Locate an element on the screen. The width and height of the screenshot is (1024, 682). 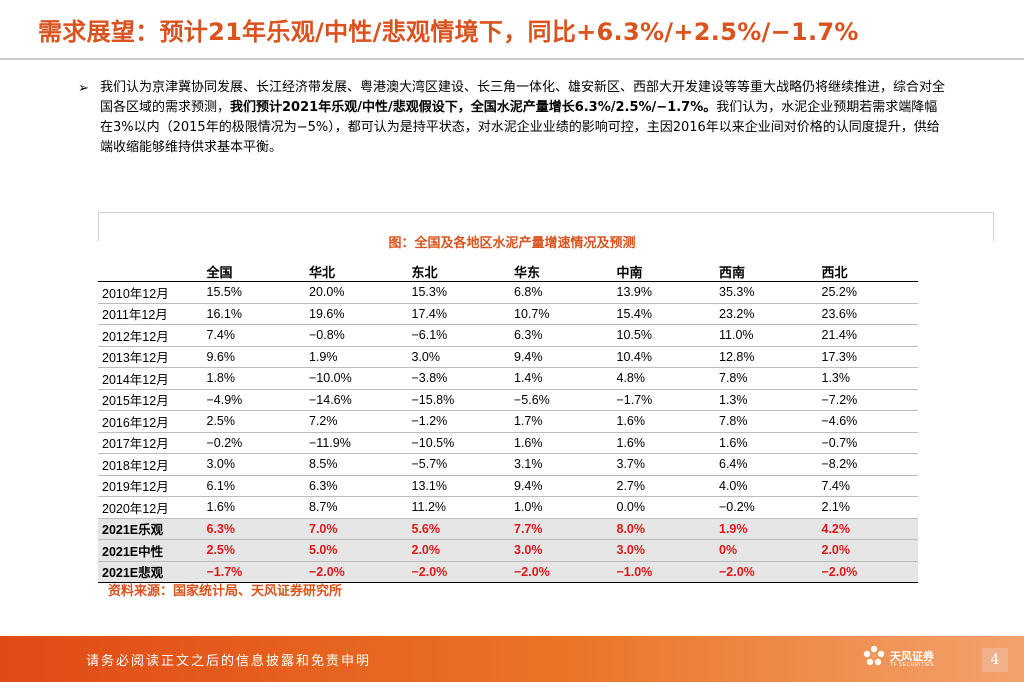
table-cell: −7.2% is located at coordinates (866, 400).